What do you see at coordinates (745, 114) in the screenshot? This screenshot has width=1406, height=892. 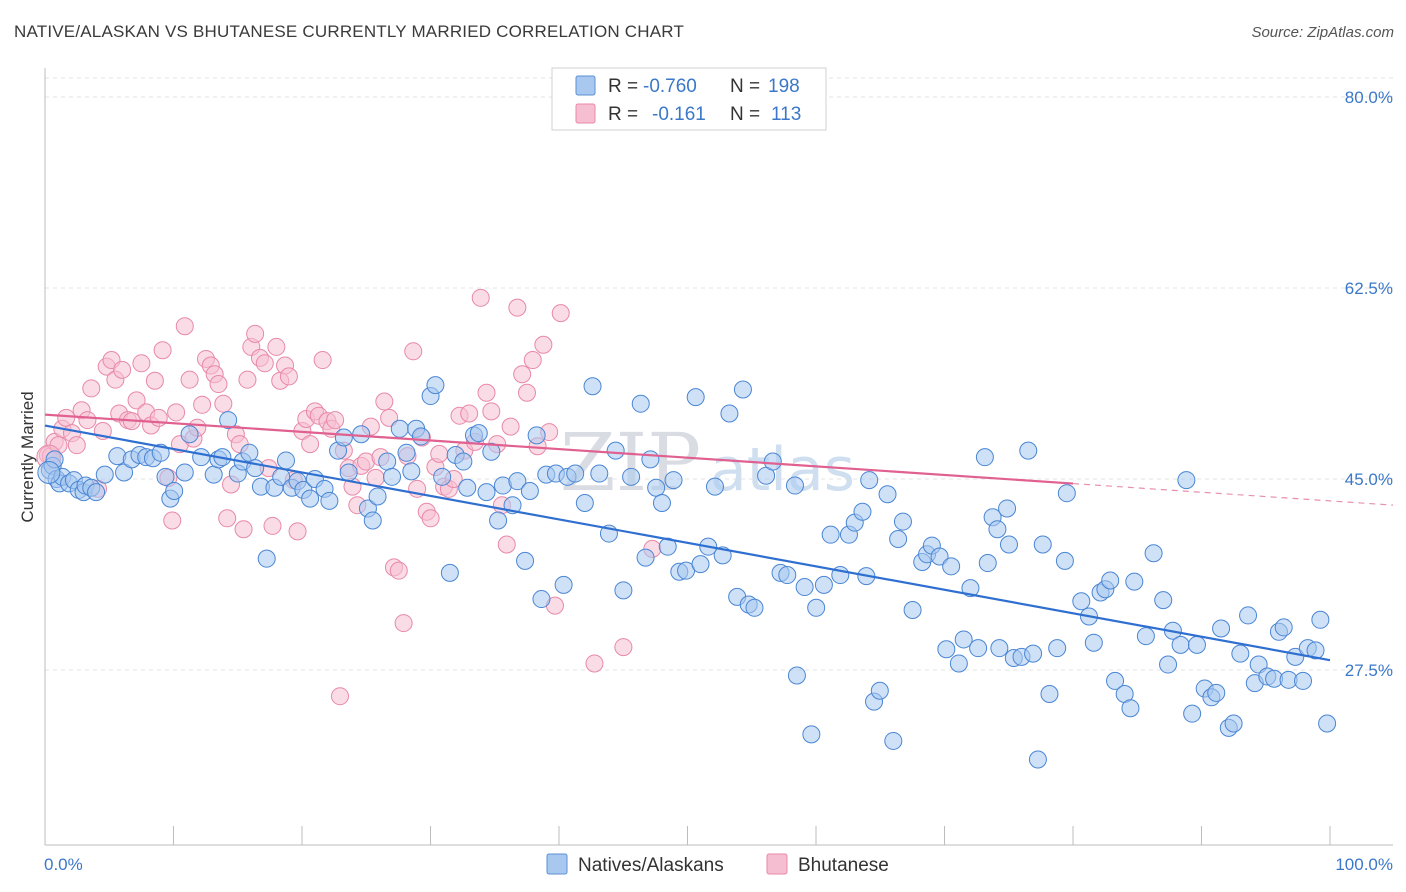 I see `legend-n-label-bhutanese: N =` at bounding box center [745, 114].